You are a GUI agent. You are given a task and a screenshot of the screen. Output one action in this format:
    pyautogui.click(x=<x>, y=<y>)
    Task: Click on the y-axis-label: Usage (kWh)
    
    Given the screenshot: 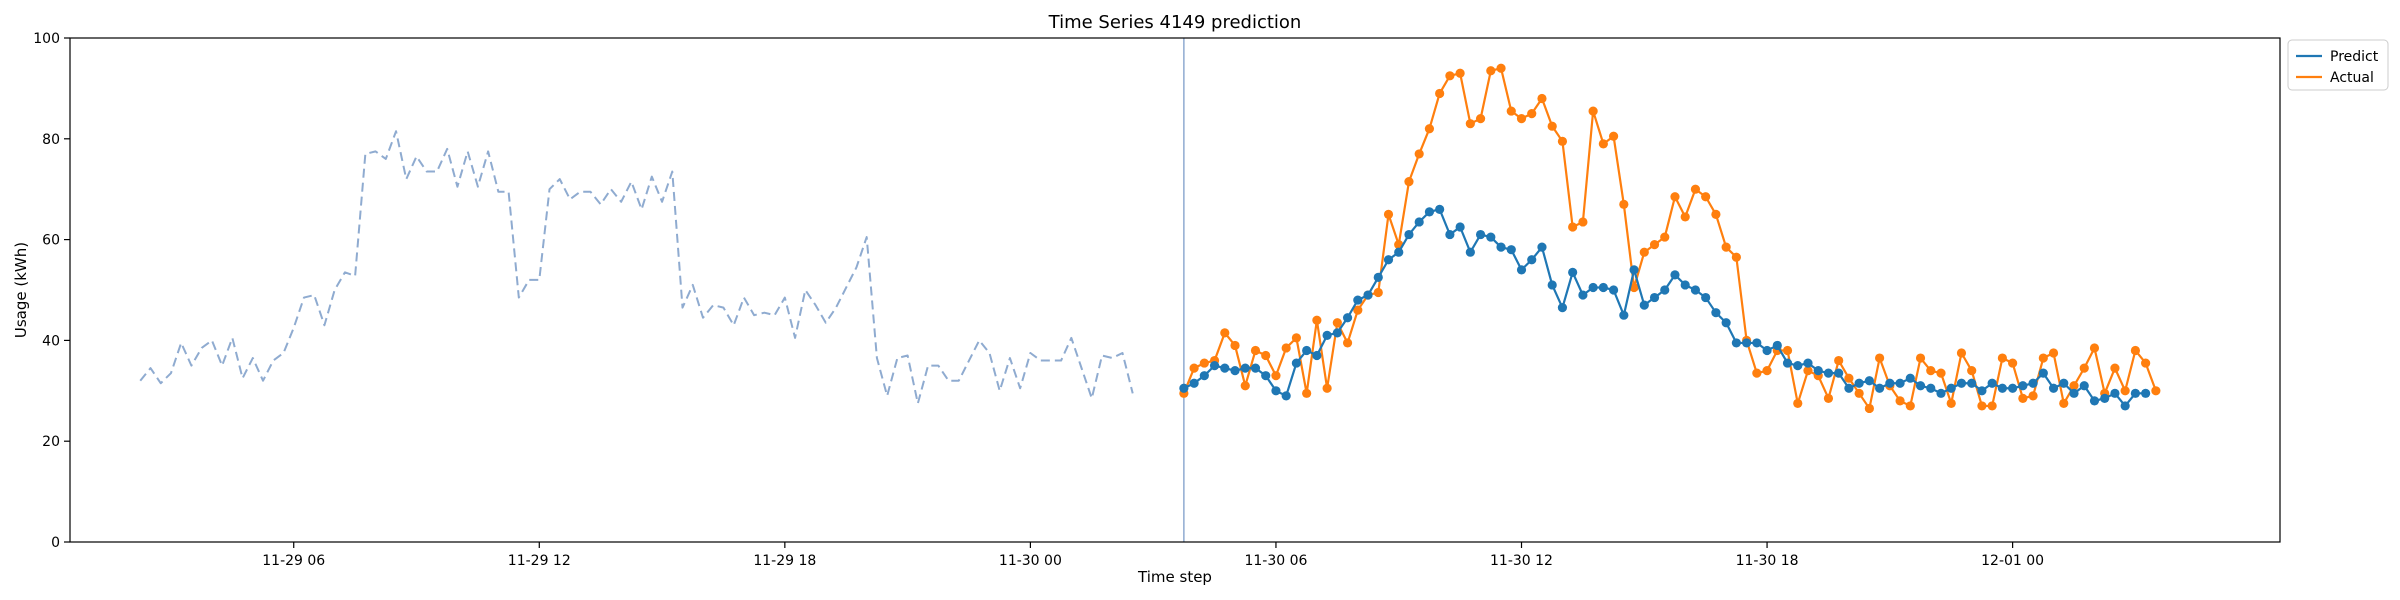 What is the action you would take?
    pyautogui.click(x=21, y=290)
    